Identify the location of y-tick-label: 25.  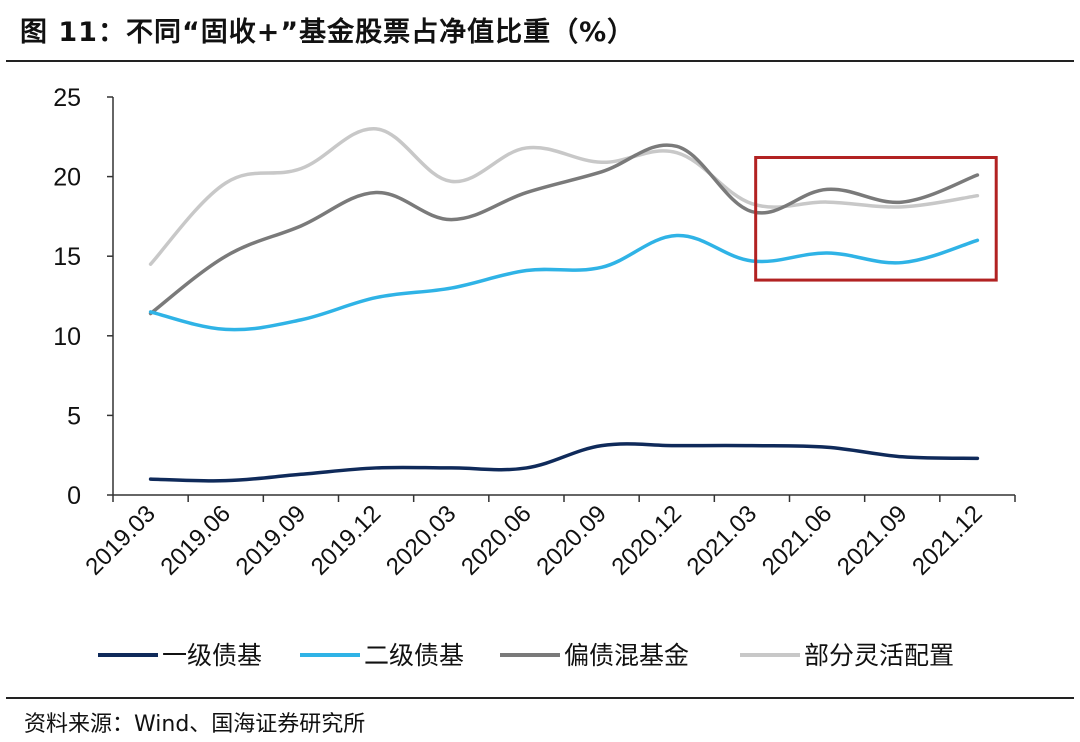
(67, 98).